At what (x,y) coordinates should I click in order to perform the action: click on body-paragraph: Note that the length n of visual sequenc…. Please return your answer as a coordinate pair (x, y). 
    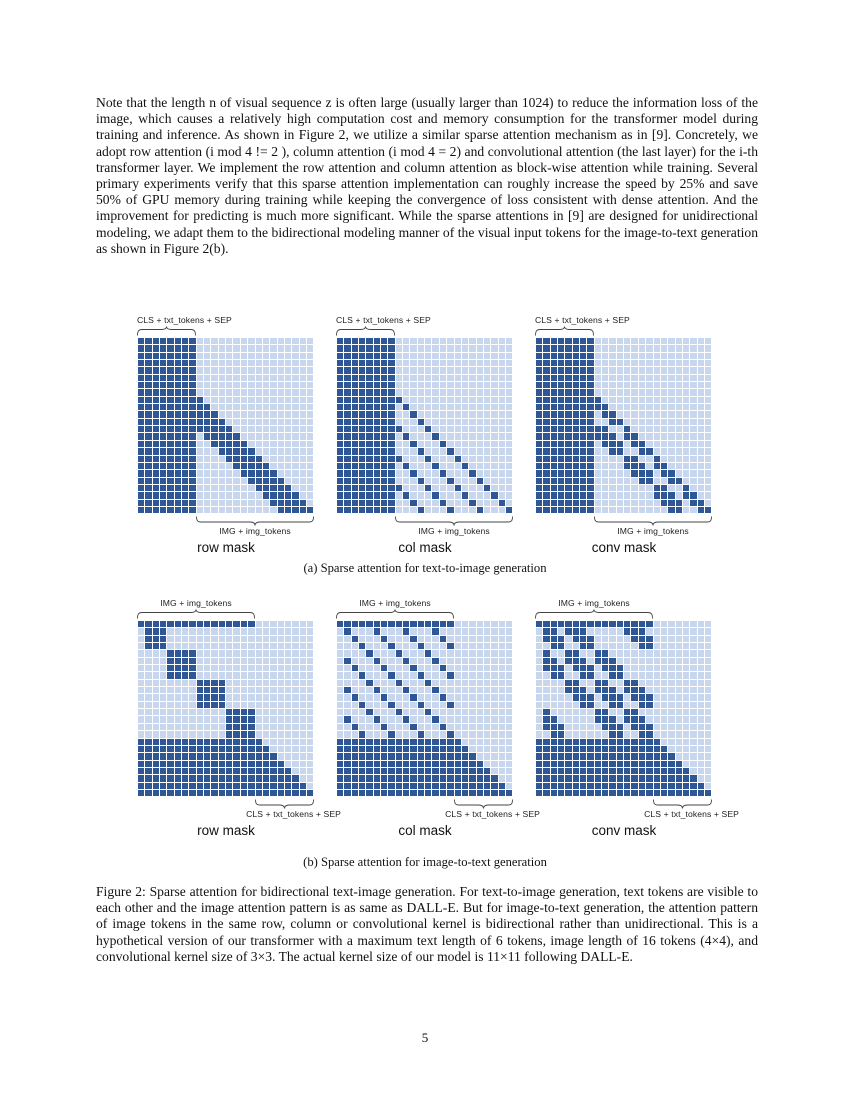
    Looking at the image, I should click on (427, 175).